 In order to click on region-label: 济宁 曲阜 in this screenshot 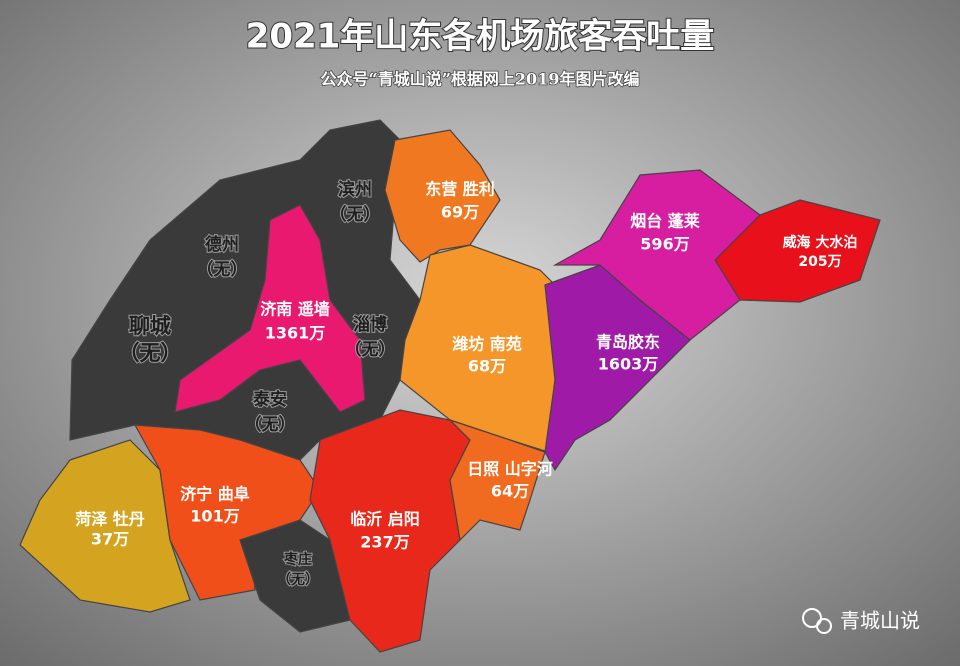, I will do `click(215, 494)`.